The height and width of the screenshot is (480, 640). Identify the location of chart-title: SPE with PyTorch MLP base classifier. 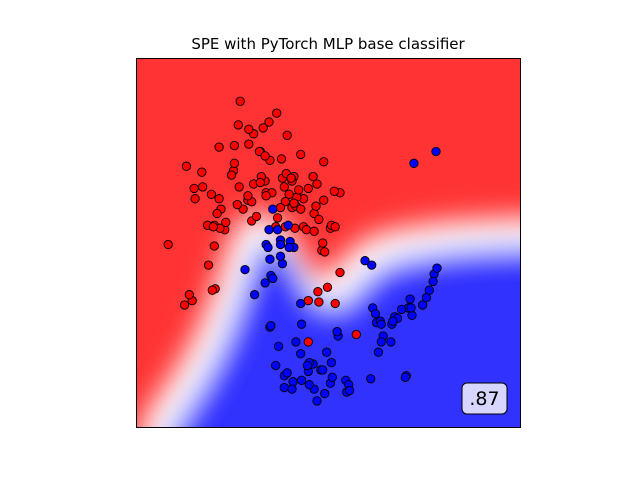
(328, 44).